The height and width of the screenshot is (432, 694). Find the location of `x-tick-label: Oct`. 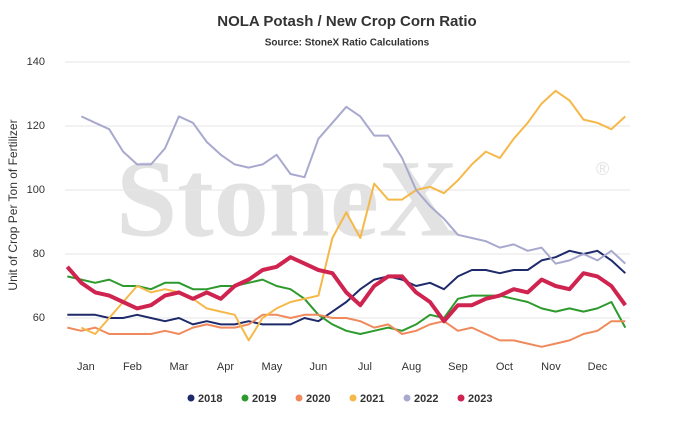

x-tick-label: Oct is located at coordinates (504, 367).